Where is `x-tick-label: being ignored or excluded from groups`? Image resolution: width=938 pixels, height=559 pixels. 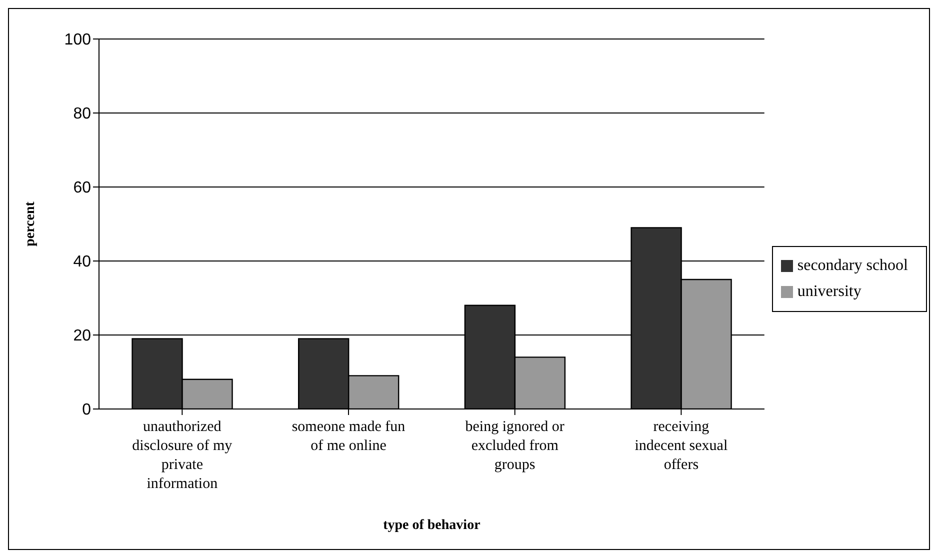 x-tick-label: being ignored or excluded from groups is located at coordinates (514, 446).